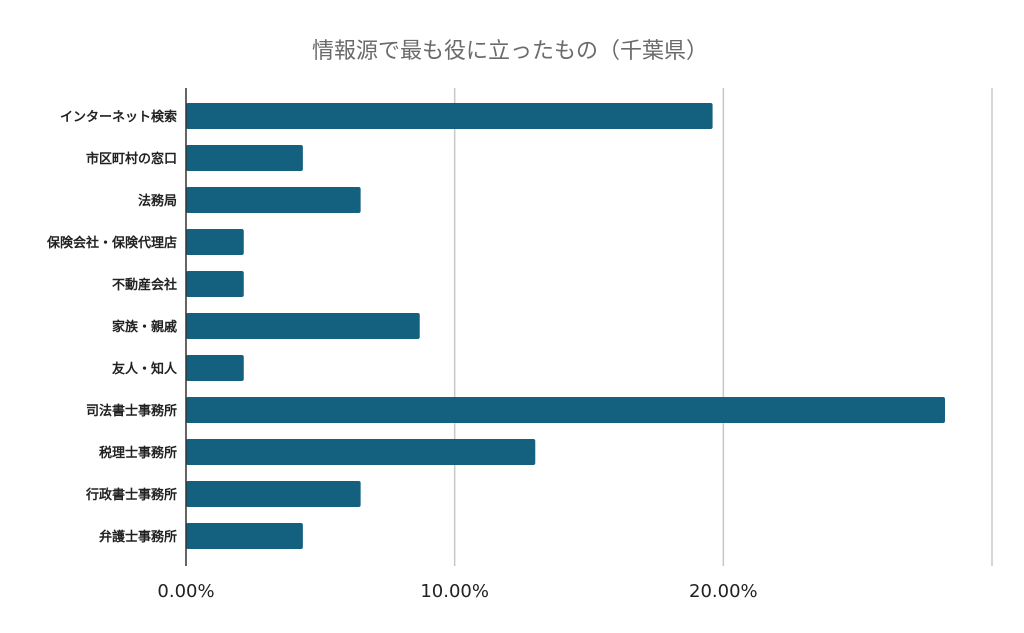  I want to click on category-label: 家族・親戚, so click(144, 327).